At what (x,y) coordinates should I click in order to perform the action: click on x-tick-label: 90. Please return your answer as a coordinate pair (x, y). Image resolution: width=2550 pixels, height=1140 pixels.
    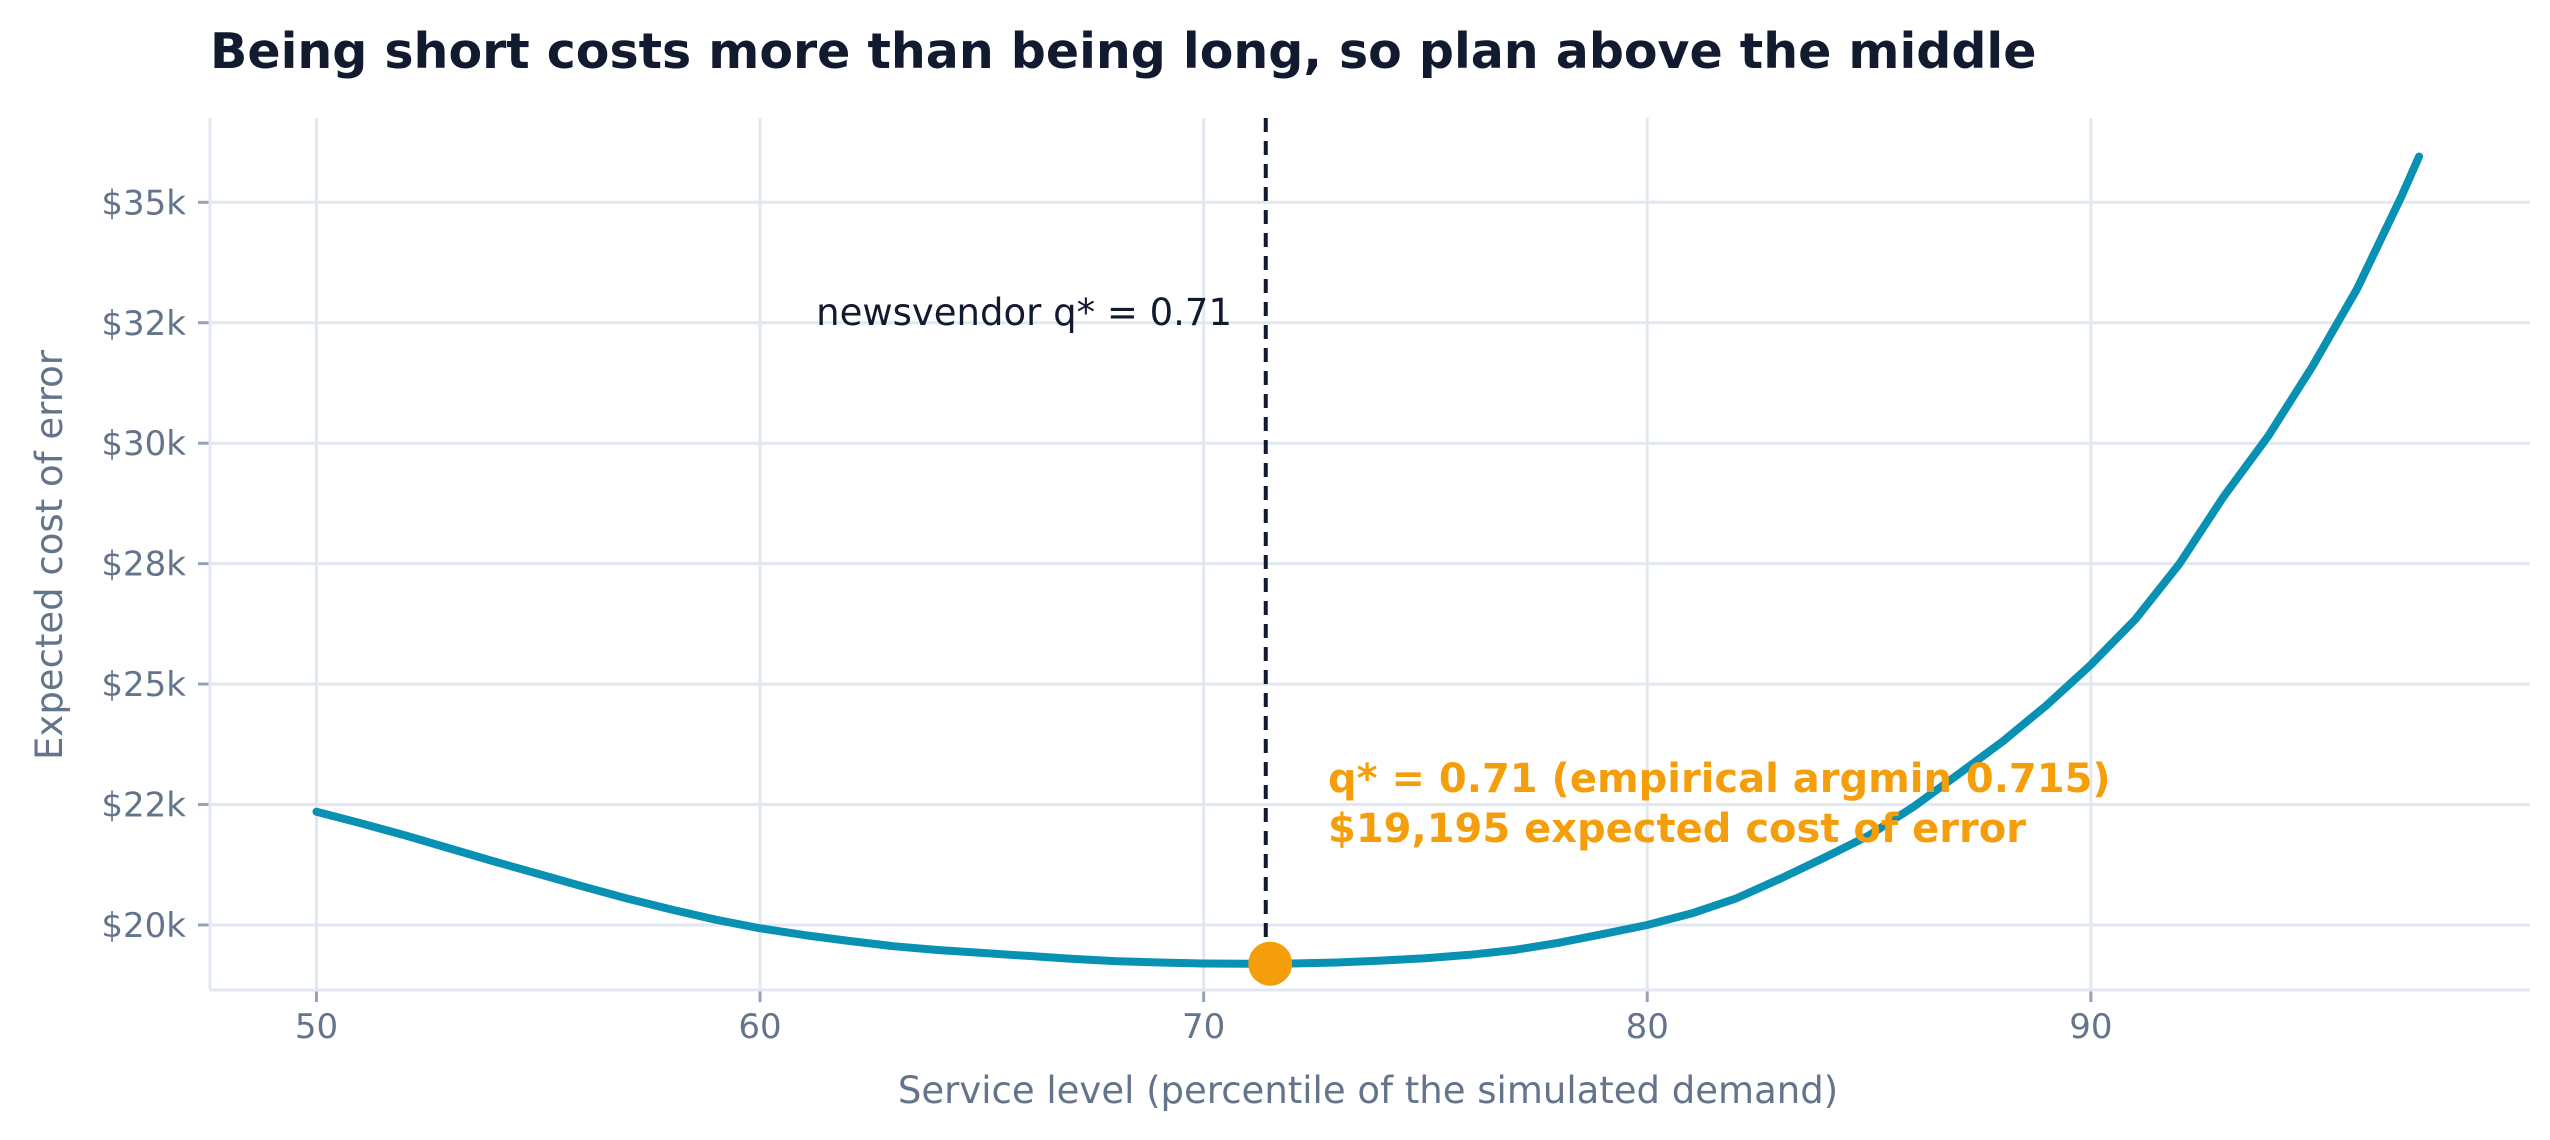
    Looking at the image, I should click on (2090, 1027).